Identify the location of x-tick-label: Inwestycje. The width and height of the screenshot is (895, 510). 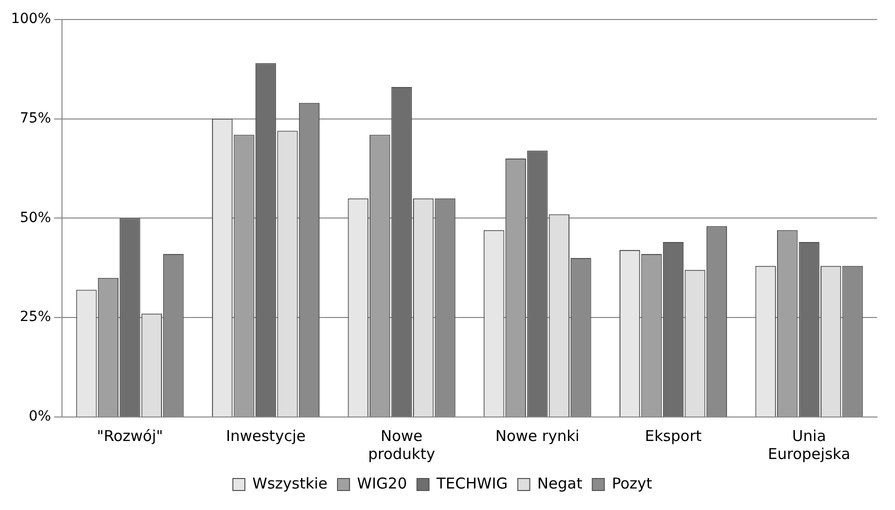
(266, 435).